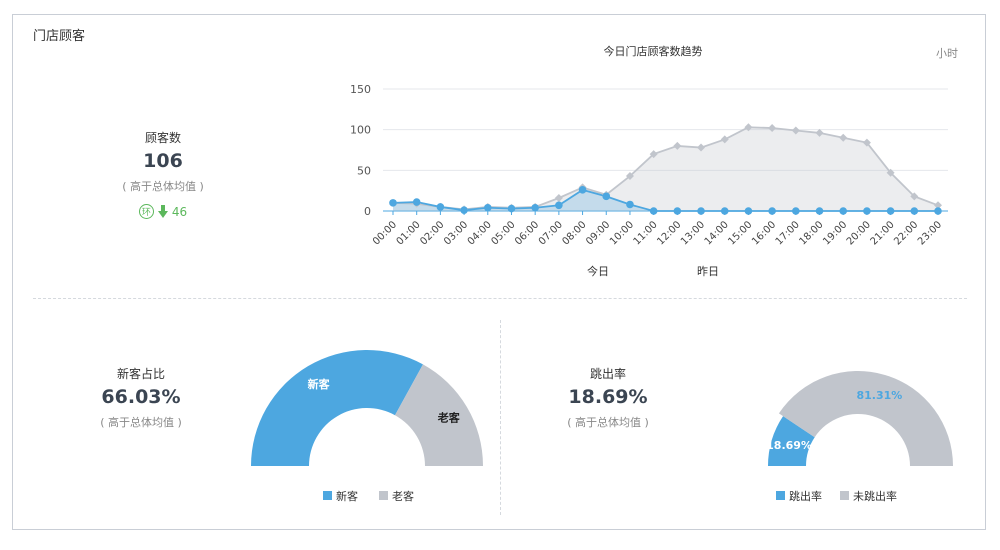 The height and width of the screenshot is (550, 1000). I want to click on y-tick-label: 150, so click(360, 89).